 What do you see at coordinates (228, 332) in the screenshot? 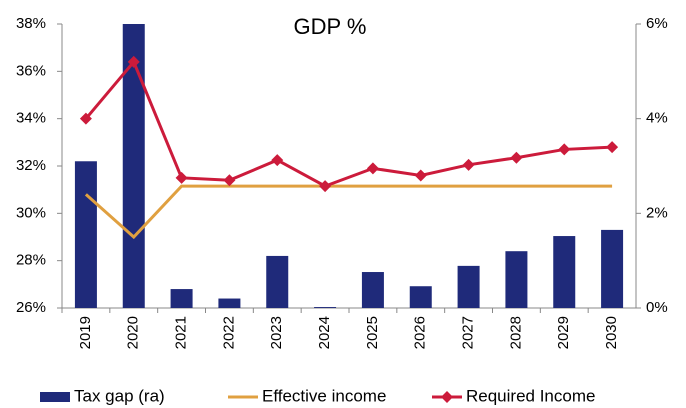
I see `x-tick-label: 2022` at bounding box center [228, 332].